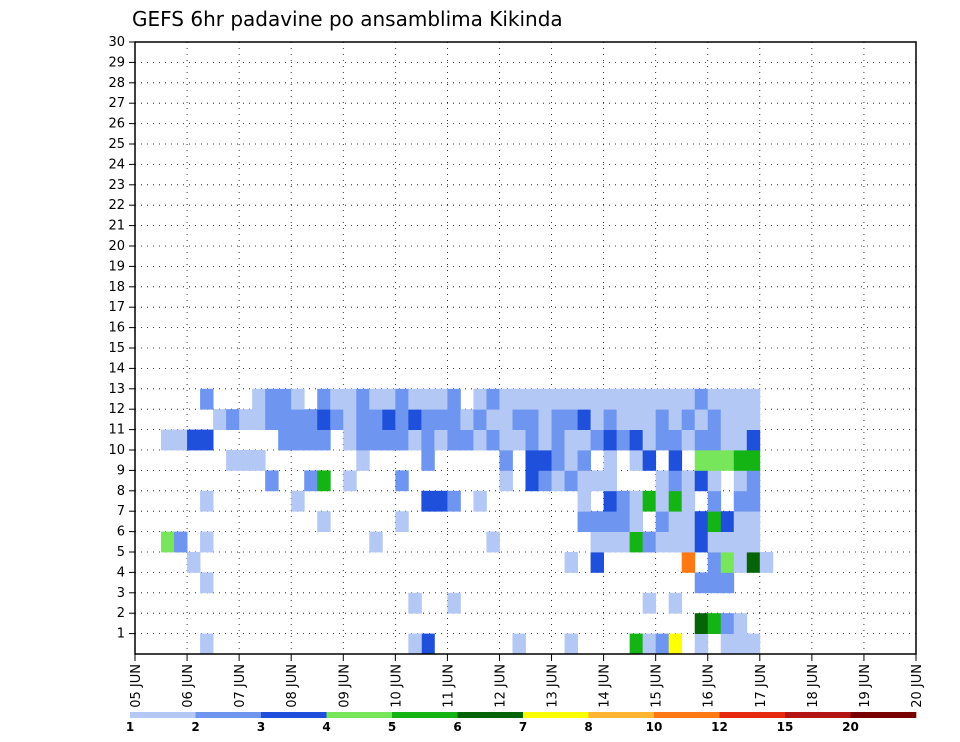 The height and width of the screenshot is (742, 960). I want to click on y-tick-label: 24, so click(116, 164).